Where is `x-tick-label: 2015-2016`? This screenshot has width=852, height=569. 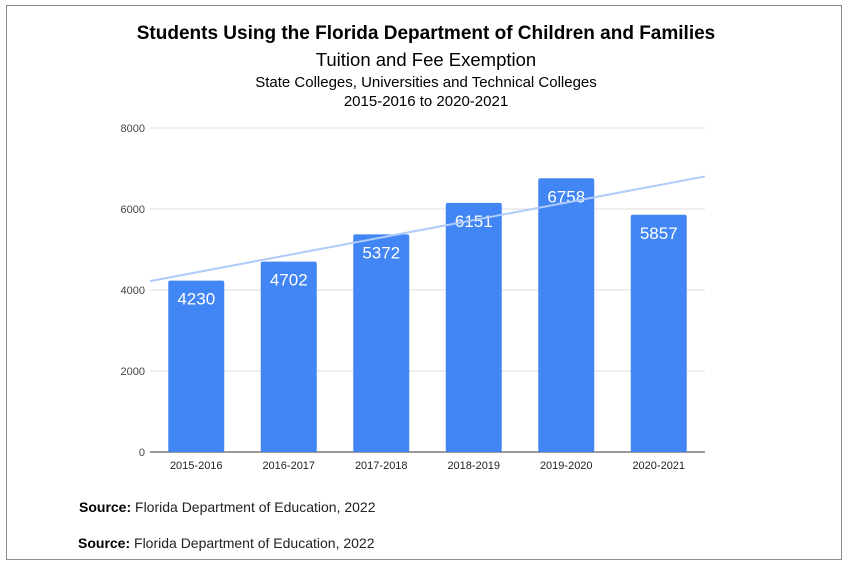
x-tick-label: 2015-2016 is located at coordinates (196, 466).